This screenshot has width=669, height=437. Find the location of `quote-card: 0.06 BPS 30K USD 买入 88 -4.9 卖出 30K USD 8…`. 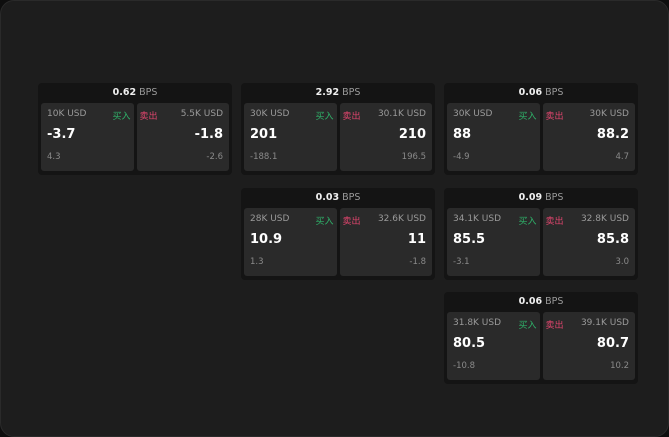

quote-card: 0.06 BPS 30K USD 买入 88 -4.9 卖出 30K USD 8… is located at coordinates (541, 129).